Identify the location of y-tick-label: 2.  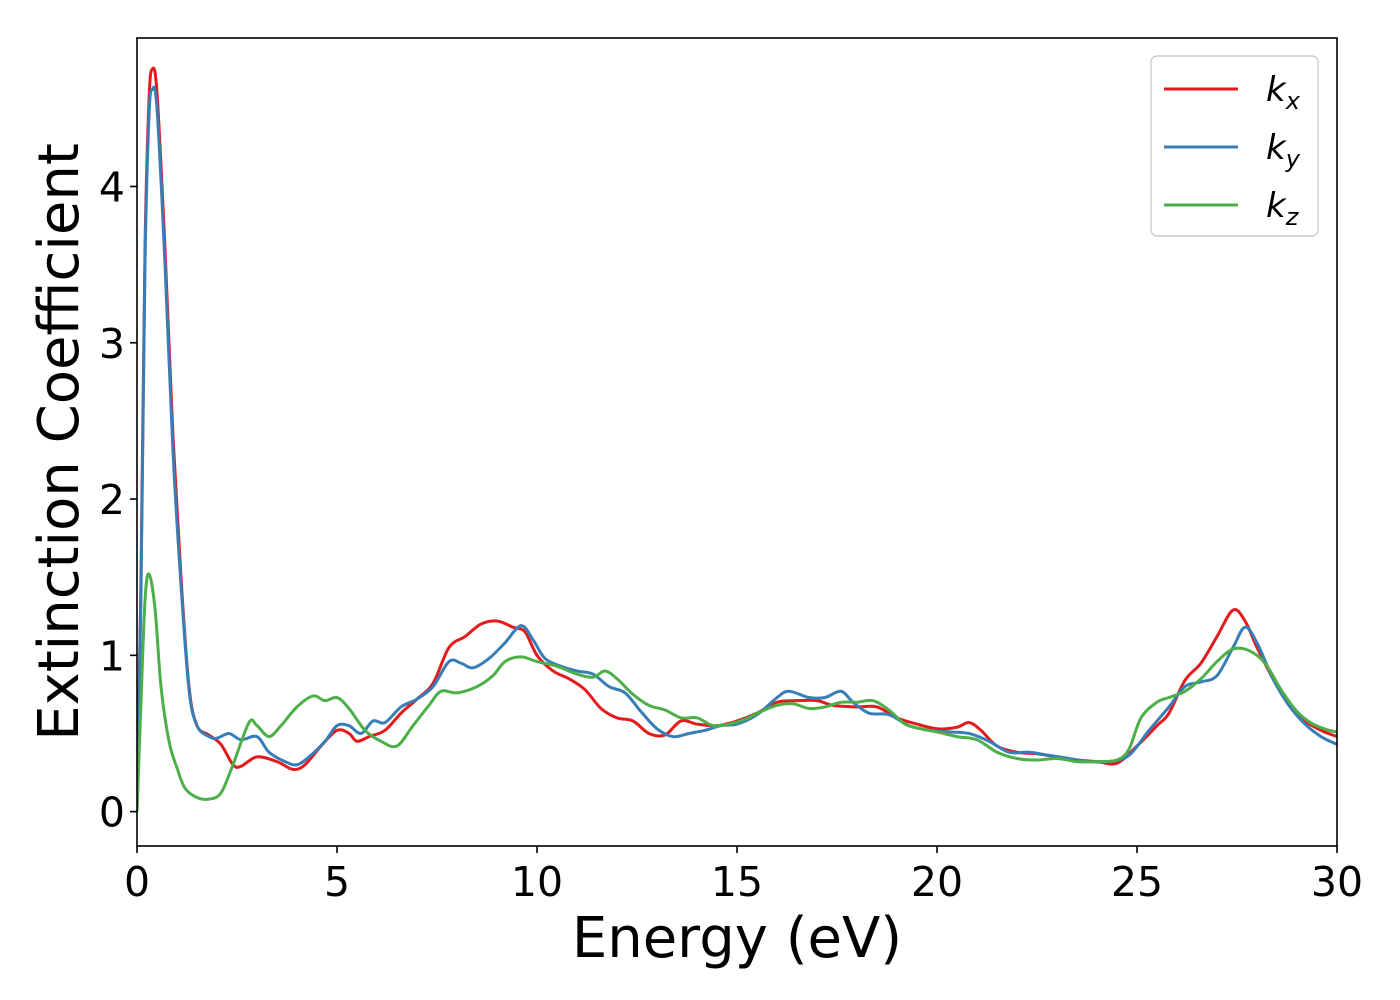
(112, 500).